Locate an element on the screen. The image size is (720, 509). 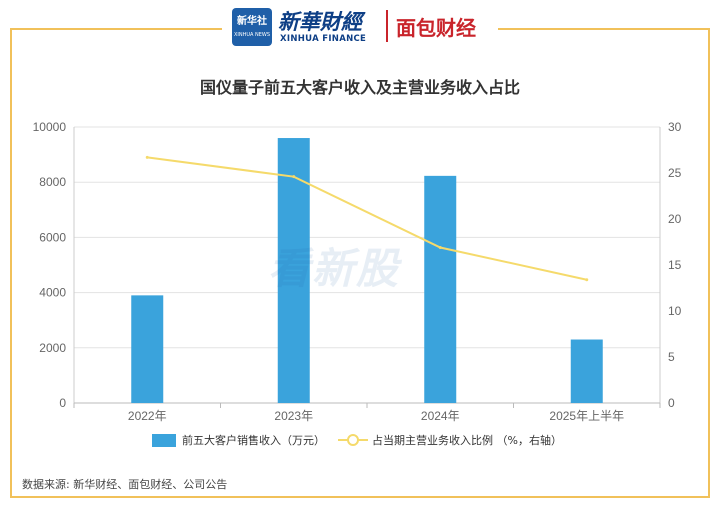
xinhua-badge-text: 新华社 is located at coordinates (252, 21).